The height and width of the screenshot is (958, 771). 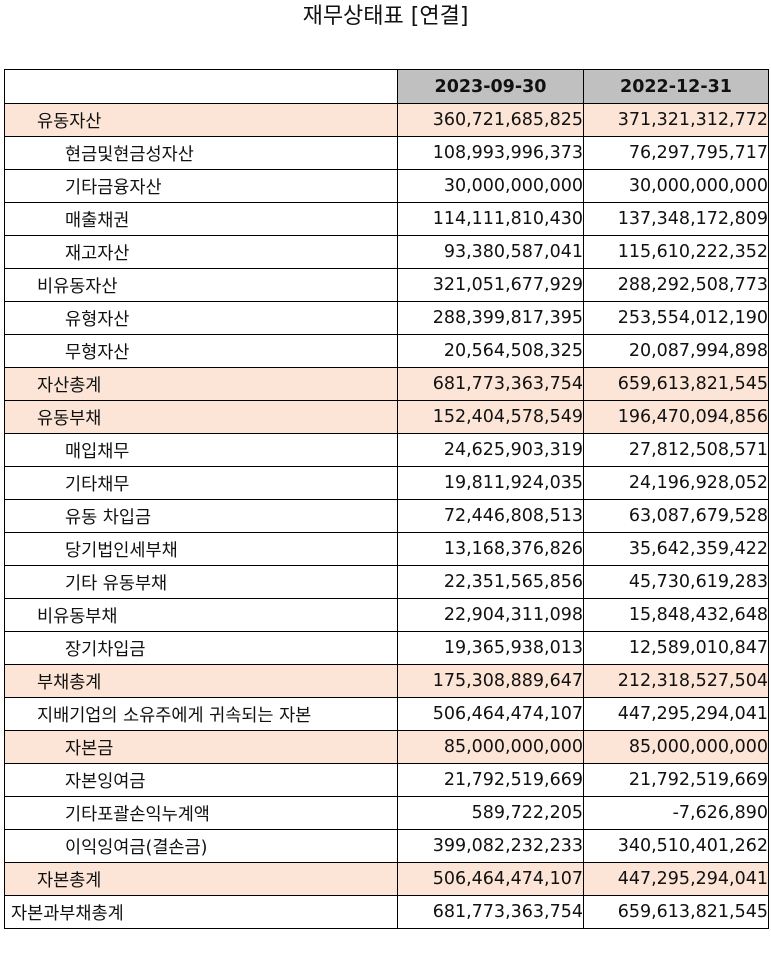 I want to click on value-2023-09-30: 20,564,508,325, so click(x=490, y=351).